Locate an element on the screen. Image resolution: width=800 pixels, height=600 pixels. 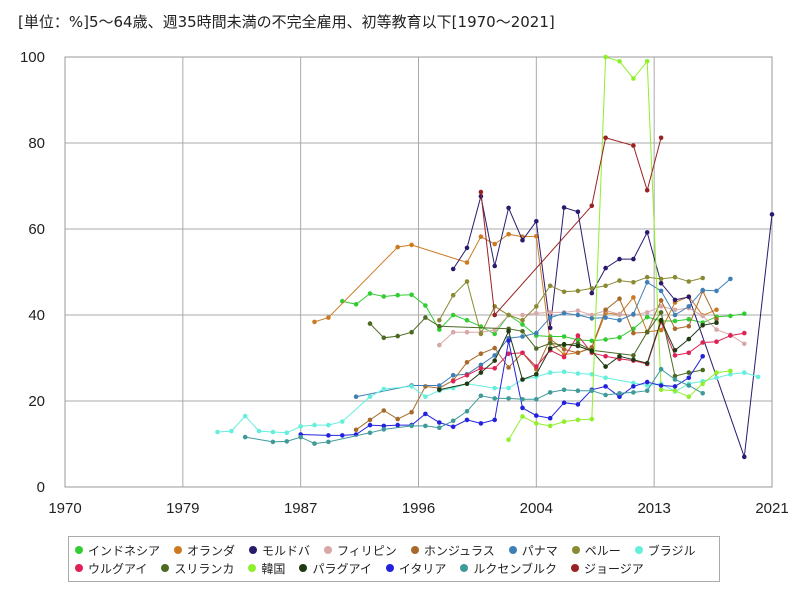
x-tick-label: 1979 is located at coordinates (182, 508).